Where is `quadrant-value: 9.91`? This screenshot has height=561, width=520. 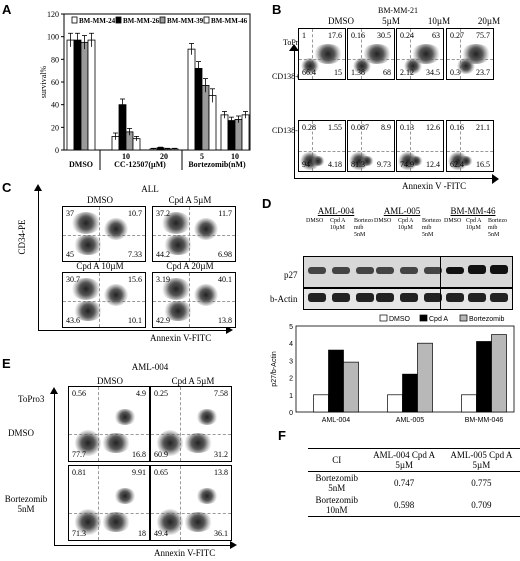 quadrant-value: 9.91 is located at coordinates (139, 472).